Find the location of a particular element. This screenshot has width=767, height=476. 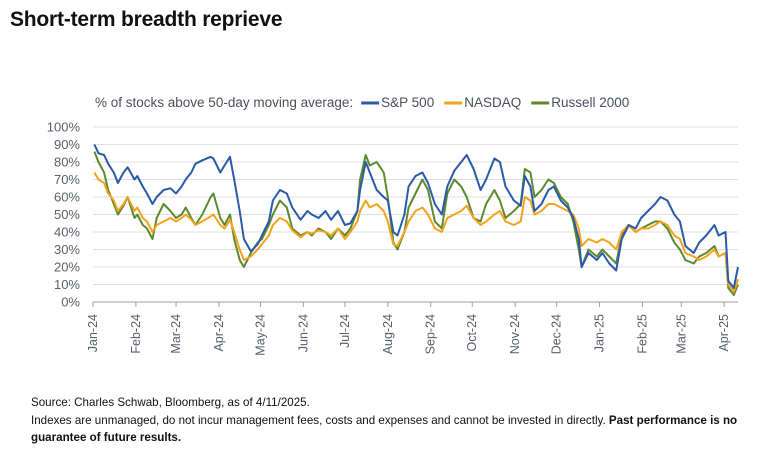

y-tick-label: 0% is located at coordinates (70, 302).